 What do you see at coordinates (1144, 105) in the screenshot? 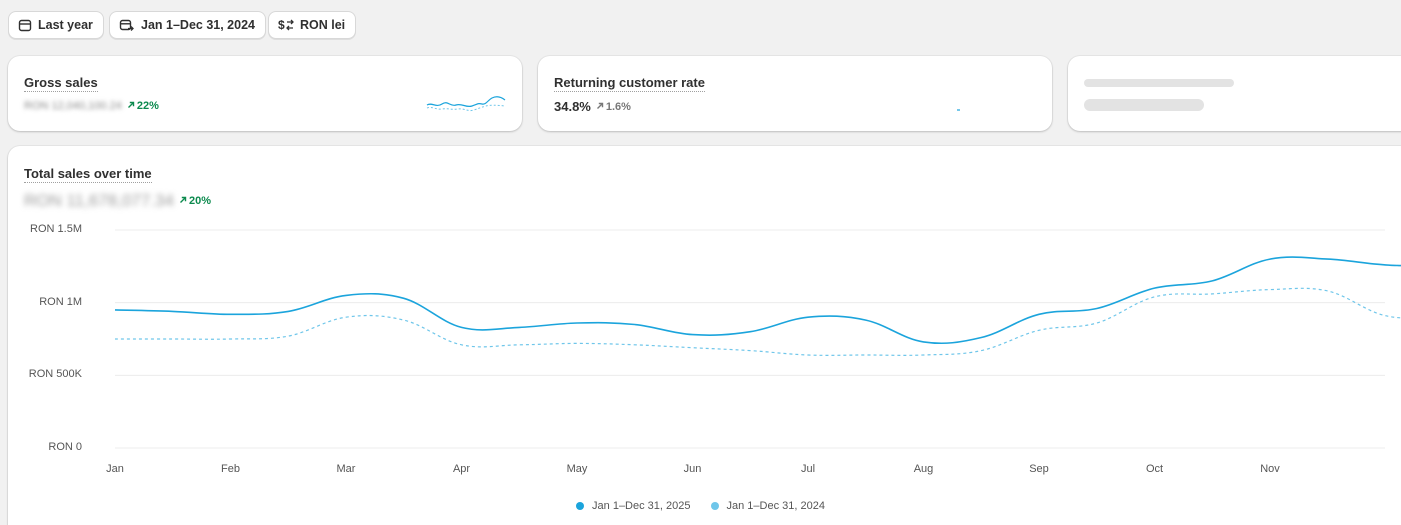
I see `skeleton-value` at bounding box center [1144, 105].